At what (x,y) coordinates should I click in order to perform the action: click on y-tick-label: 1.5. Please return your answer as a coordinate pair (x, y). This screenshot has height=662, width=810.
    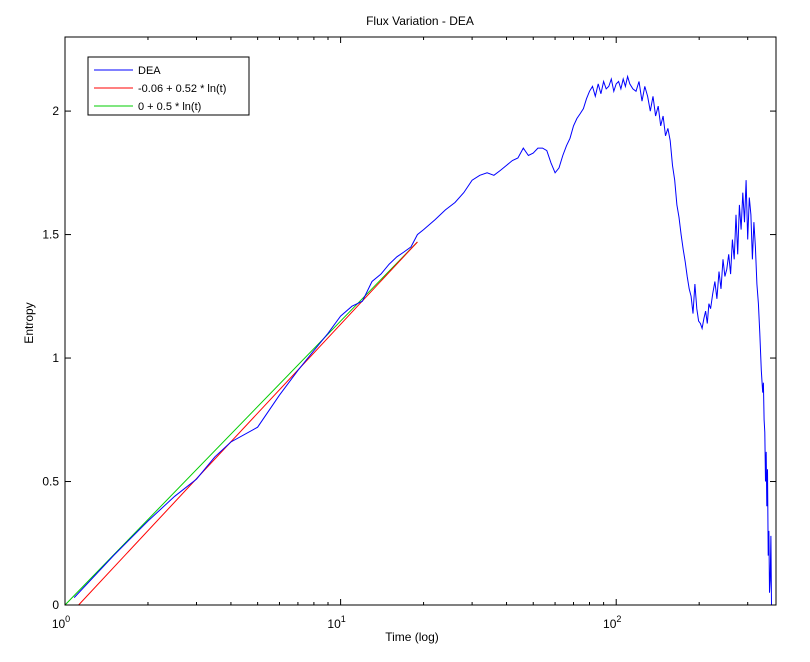
    Looking at the image, I should click on (50, 235).